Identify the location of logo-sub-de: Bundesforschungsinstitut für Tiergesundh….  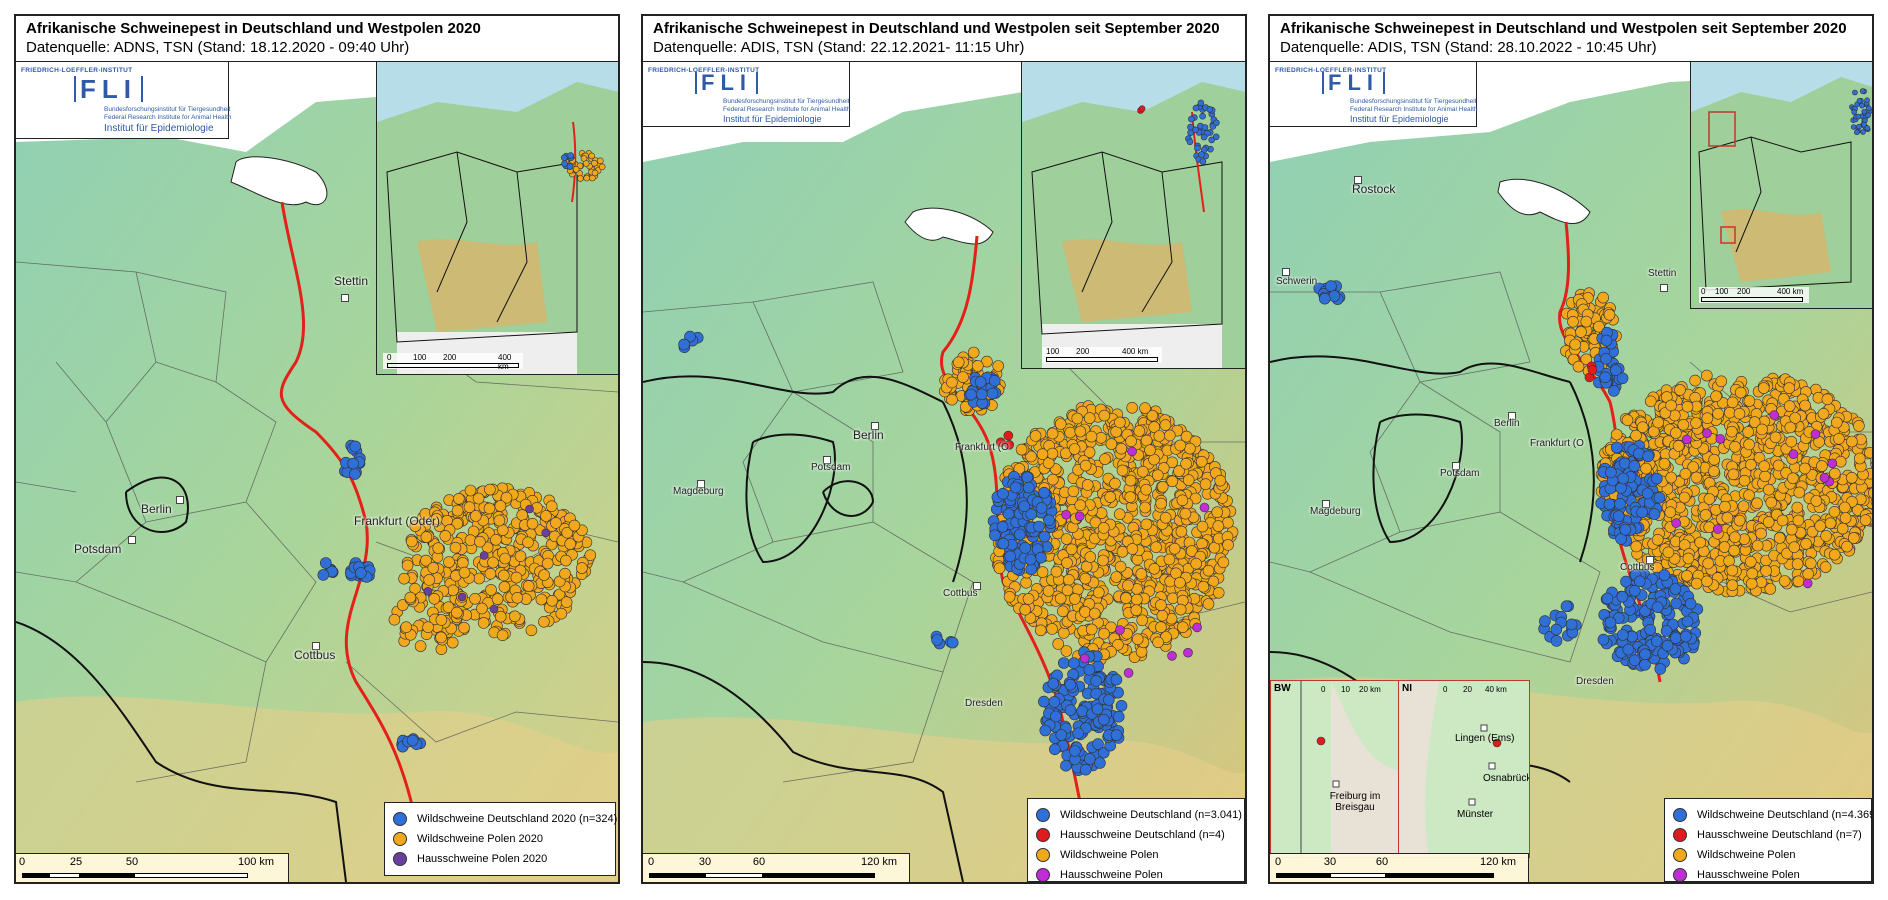
(167, 109).